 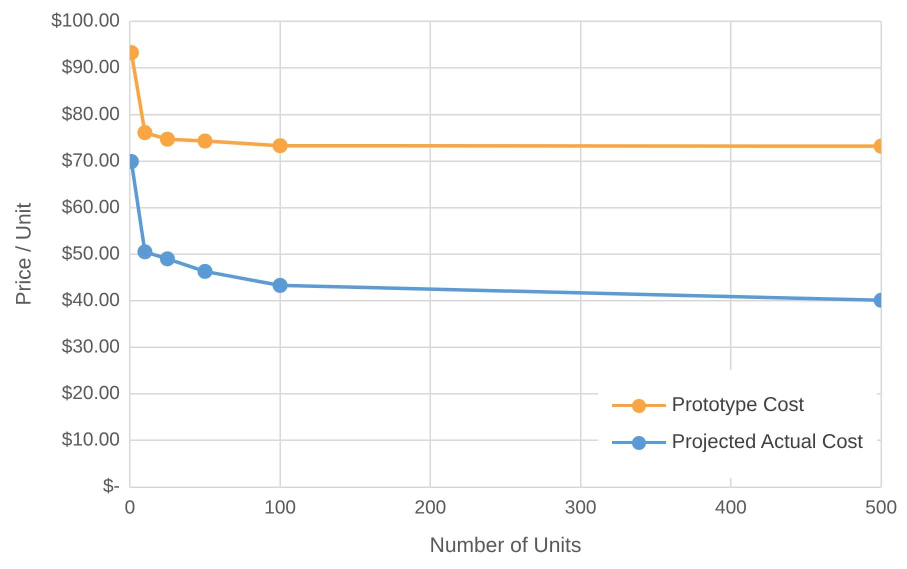 I want to click on y-tick-label: $20.00, so click(x=91, y=393).